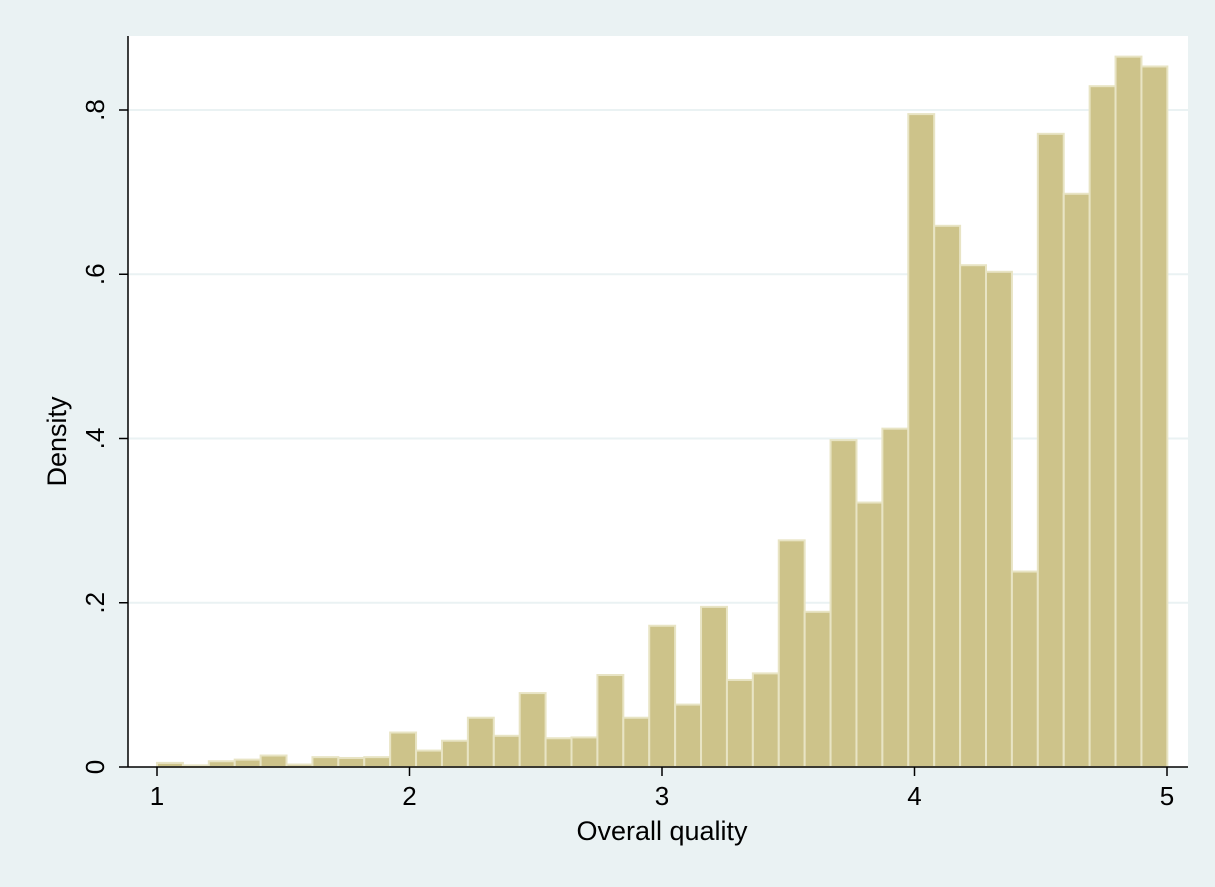 This screenshot has height=887, width=1215. I want to click on x-tick-label: 3, so click(662, 796).